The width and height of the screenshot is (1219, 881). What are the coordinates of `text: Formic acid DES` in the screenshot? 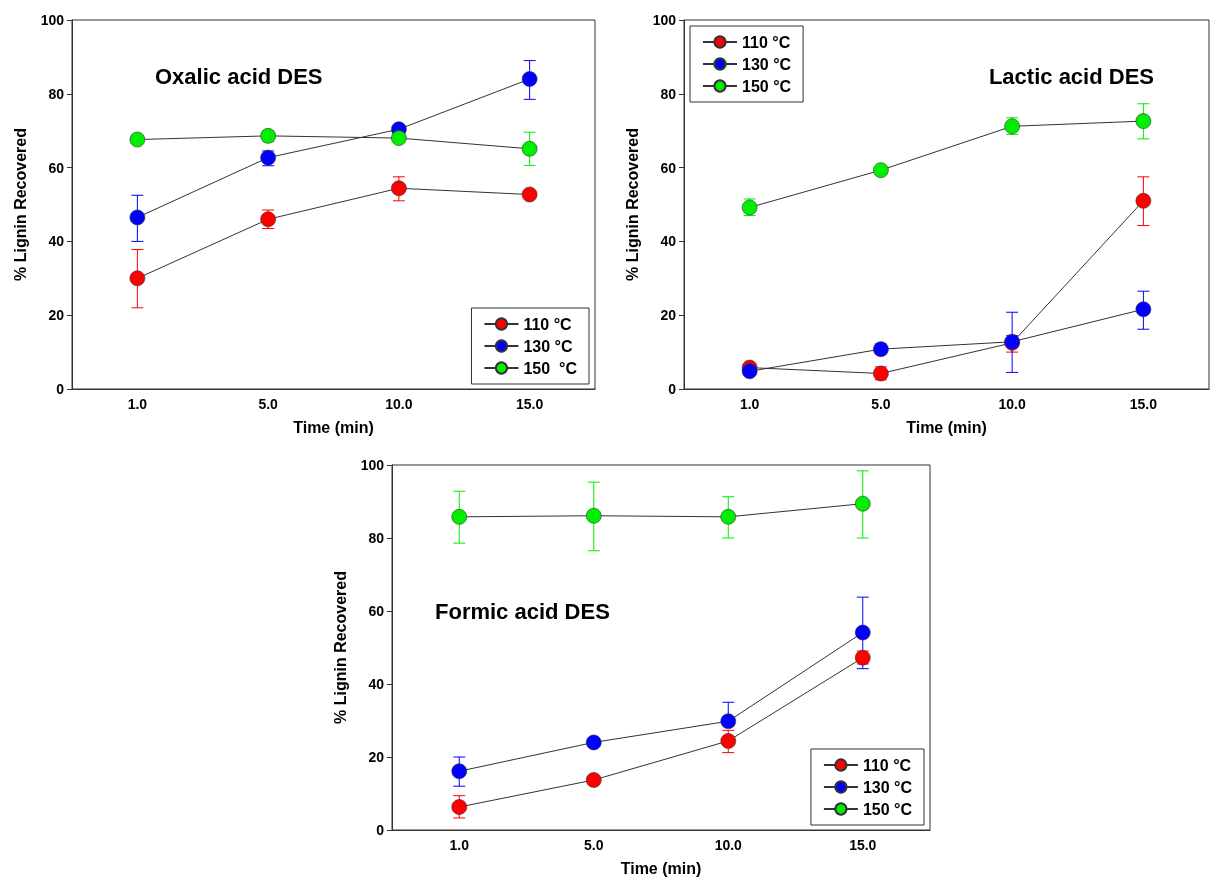 It's located at (522, 611).